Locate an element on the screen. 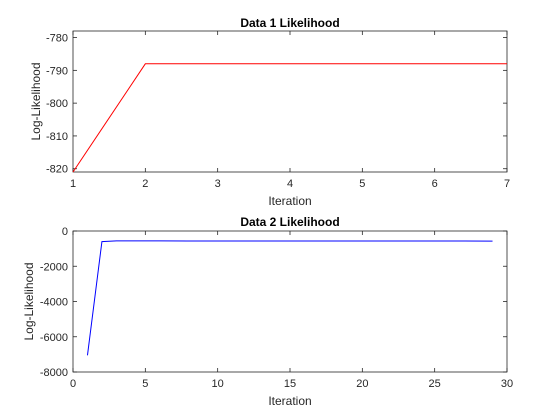 Image resolution: width=560 pixels, height=420 pixels. x-tick-label: 6 is located at coordinates (435, 184).